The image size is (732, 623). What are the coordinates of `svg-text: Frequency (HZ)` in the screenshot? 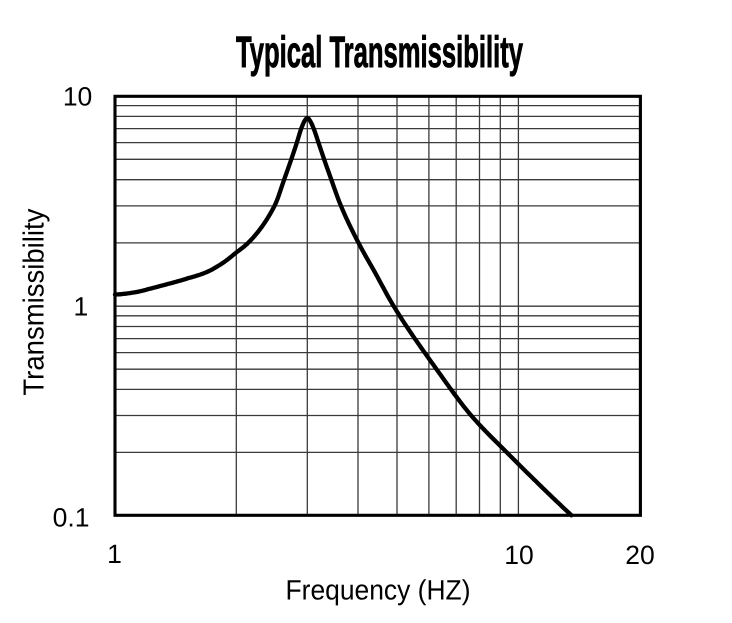 It's located at (378, 590).